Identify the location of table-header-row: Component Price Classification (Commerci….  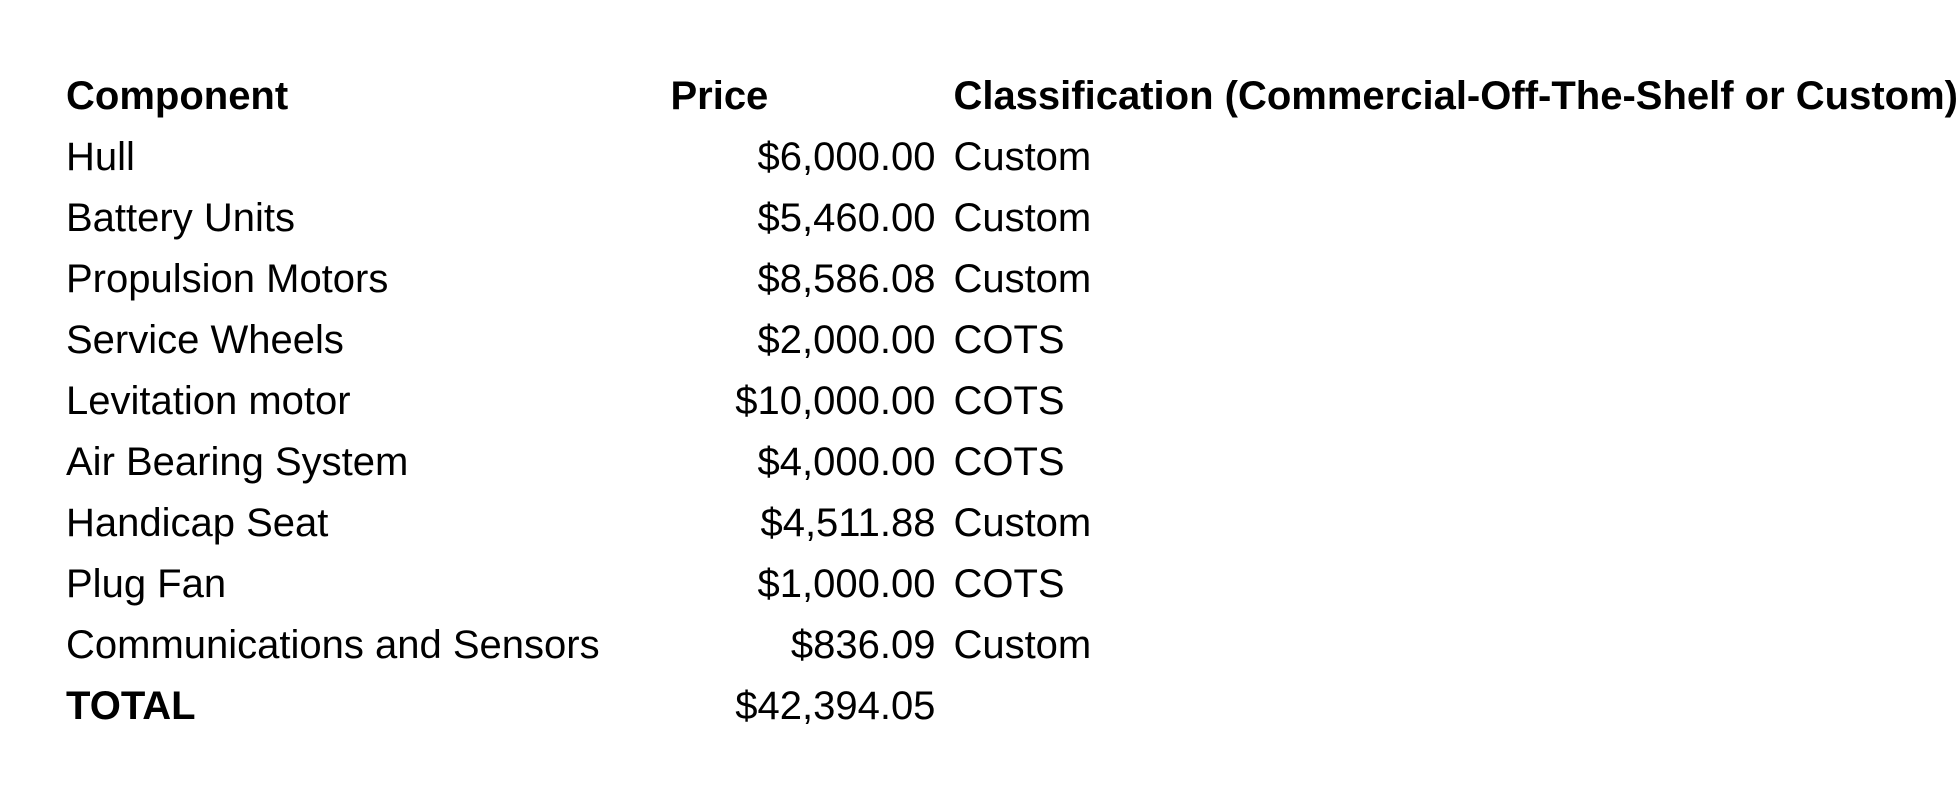
(1012, 96).